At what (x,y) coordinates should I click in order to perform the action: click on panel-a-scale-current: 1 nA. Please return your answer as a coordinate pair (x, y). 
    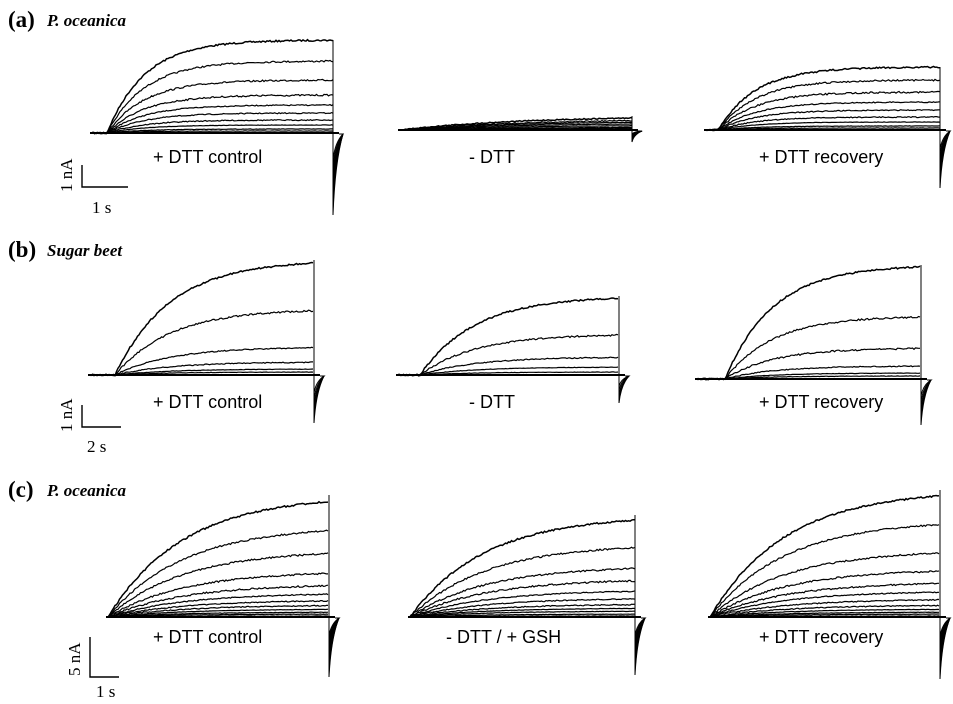
    Looking at the image, I should click on (66, 175).